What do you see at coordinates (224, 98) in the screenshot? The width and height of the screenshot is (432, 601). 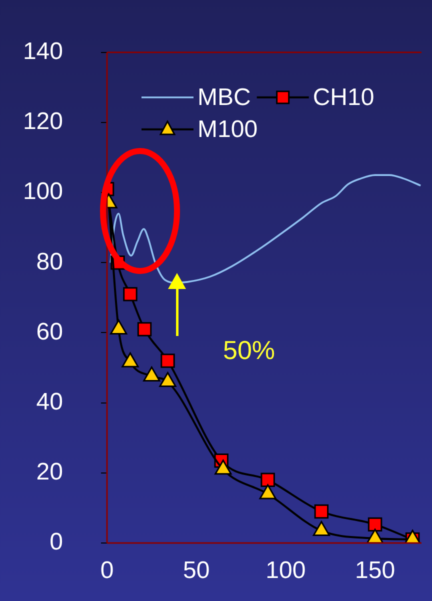 I see `legend-label: MBC` at bounding box center [224, 98].